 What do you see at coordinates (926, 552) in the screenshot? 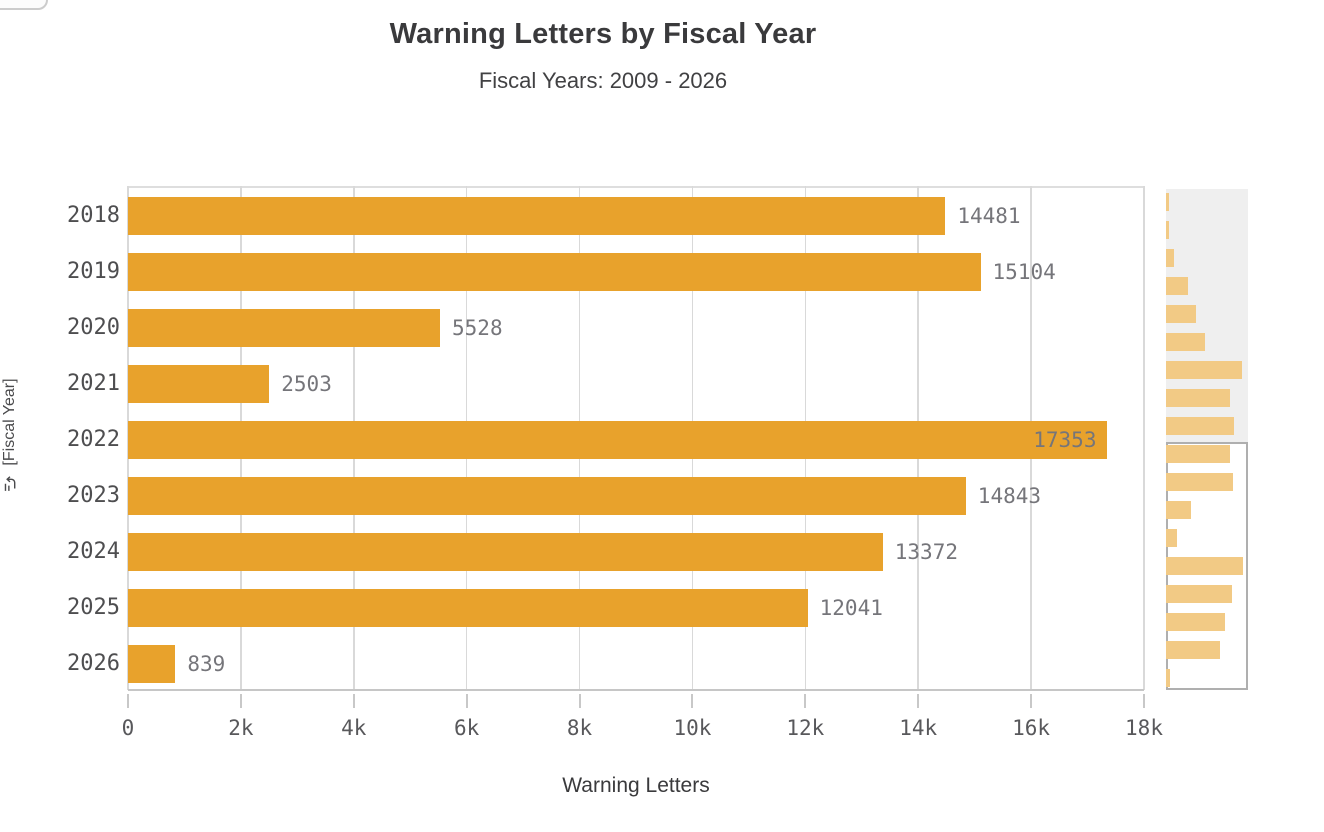
I see `bar-value-label-2024: 13372` at bounding box center [926, 552].